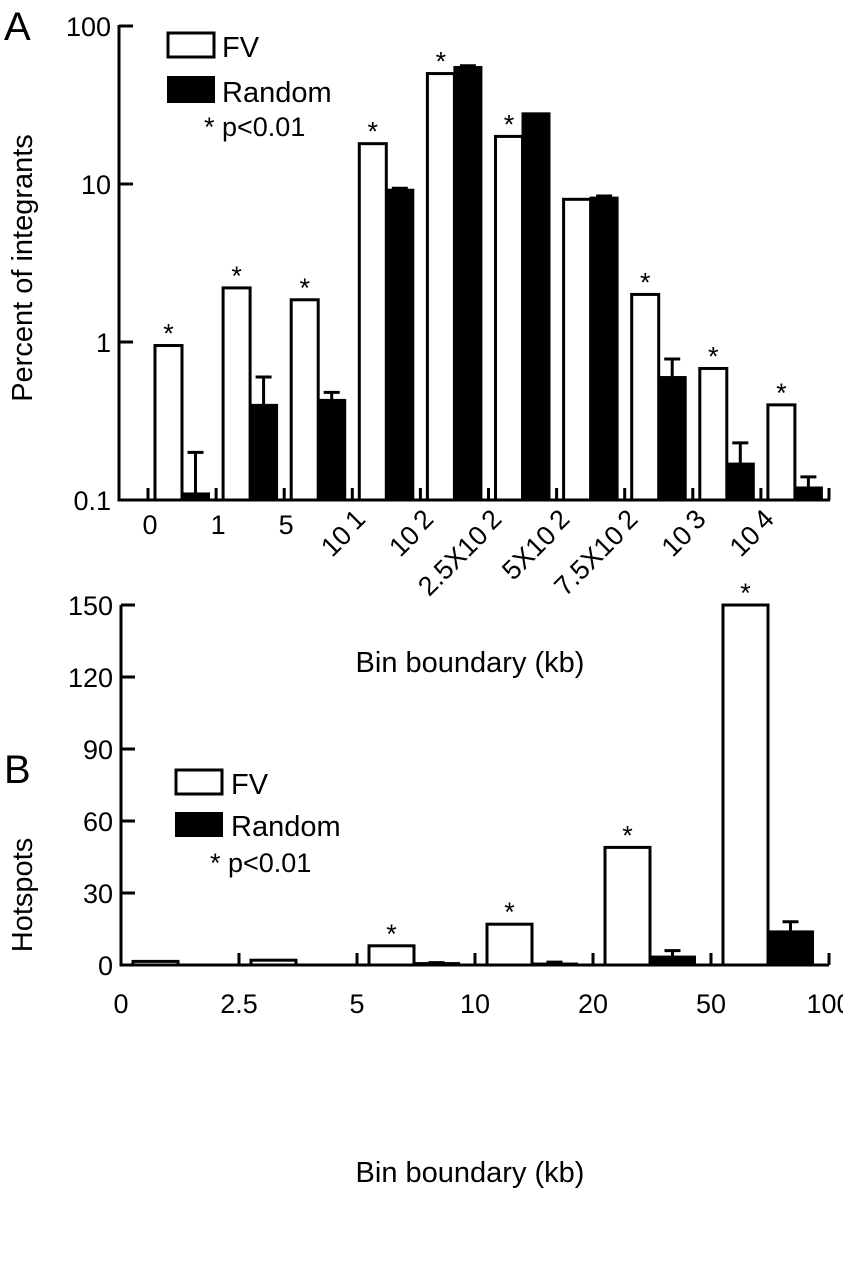 This screenshot has width=843, height=1280. What do you see at coordinates (90, 678) in the screenshot?
I see `y-tick-label: 120` at bounding box center [90, 678].